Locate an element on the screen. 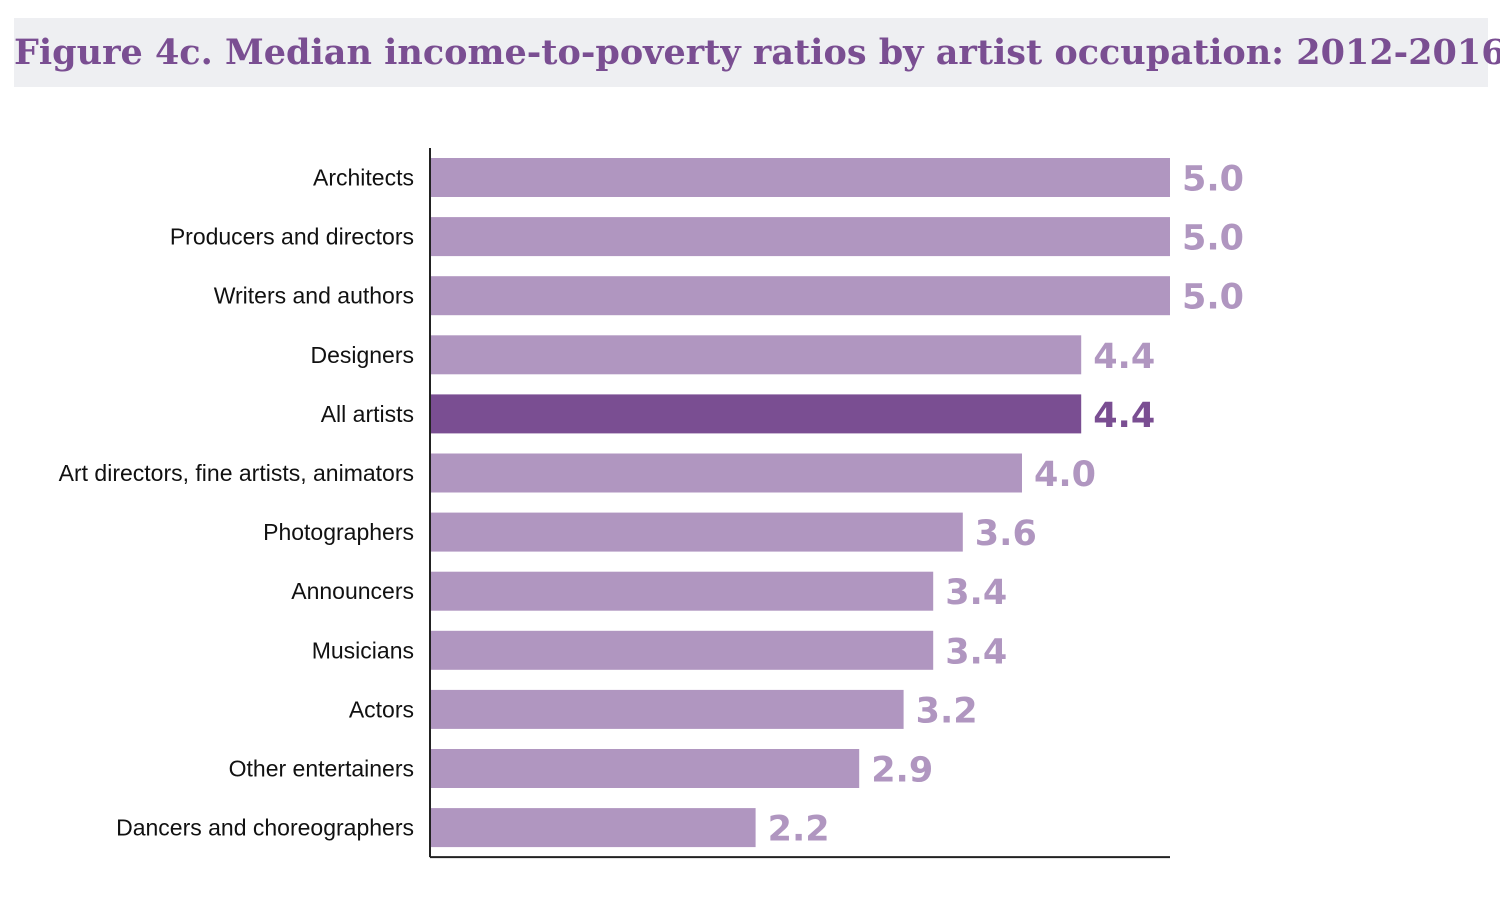  value-label-5: 4.0 is located at coordinates (1065, 475).